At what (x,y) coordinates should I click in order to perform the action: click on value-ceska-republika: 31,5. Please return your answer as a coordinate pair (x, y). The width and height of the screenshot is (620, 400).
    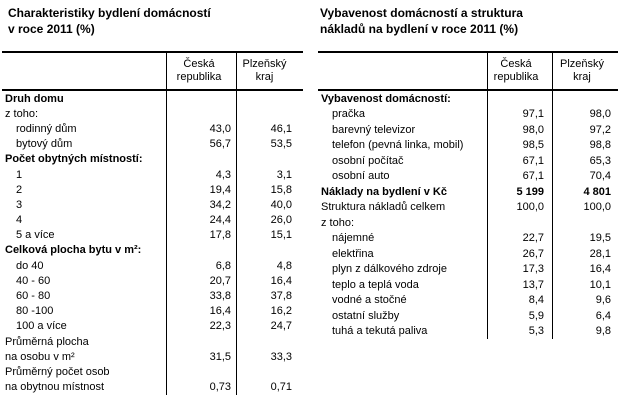
    Looking at the image, I should click on (201, 357).